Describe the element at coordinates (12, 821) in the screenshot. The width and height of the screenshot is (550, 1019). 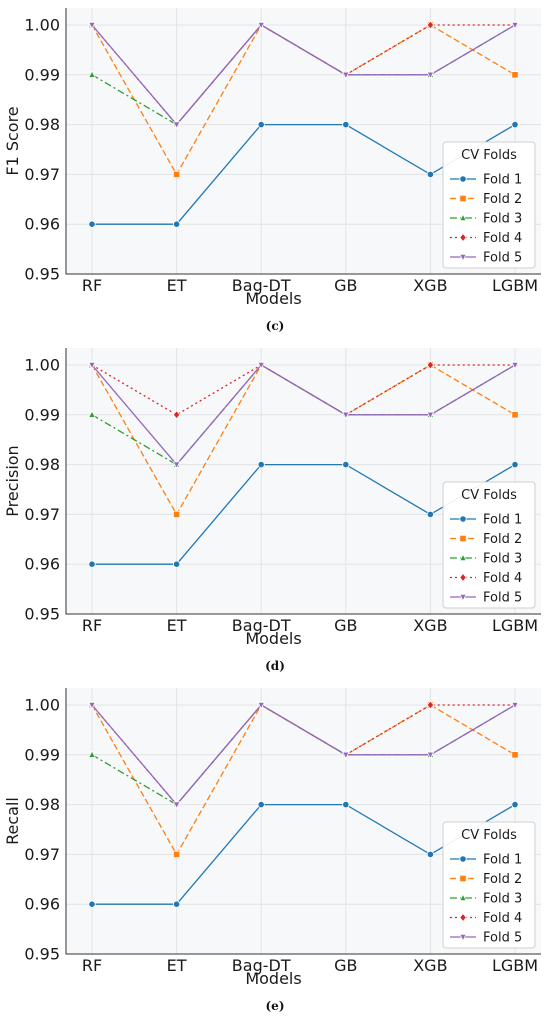
I see `y-axis-label: Recall` at that location.